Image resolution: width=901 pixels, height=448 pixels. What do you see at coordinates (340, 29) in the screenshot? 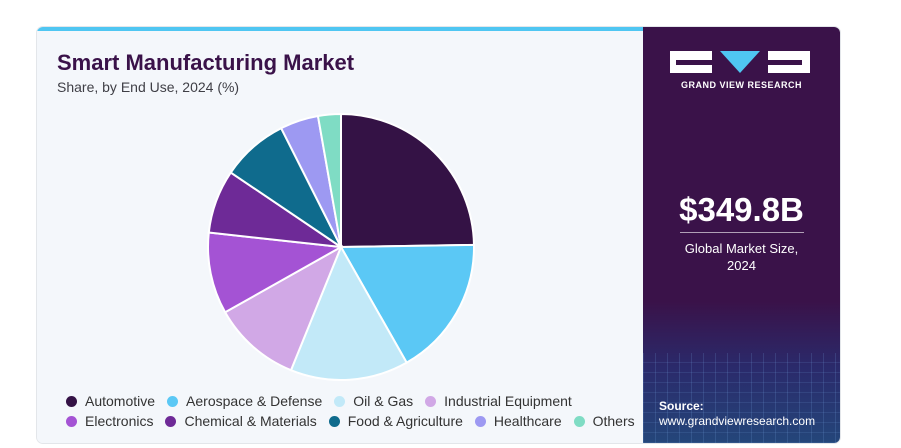
I see `accent-bar` at bounding box center [340, 29].